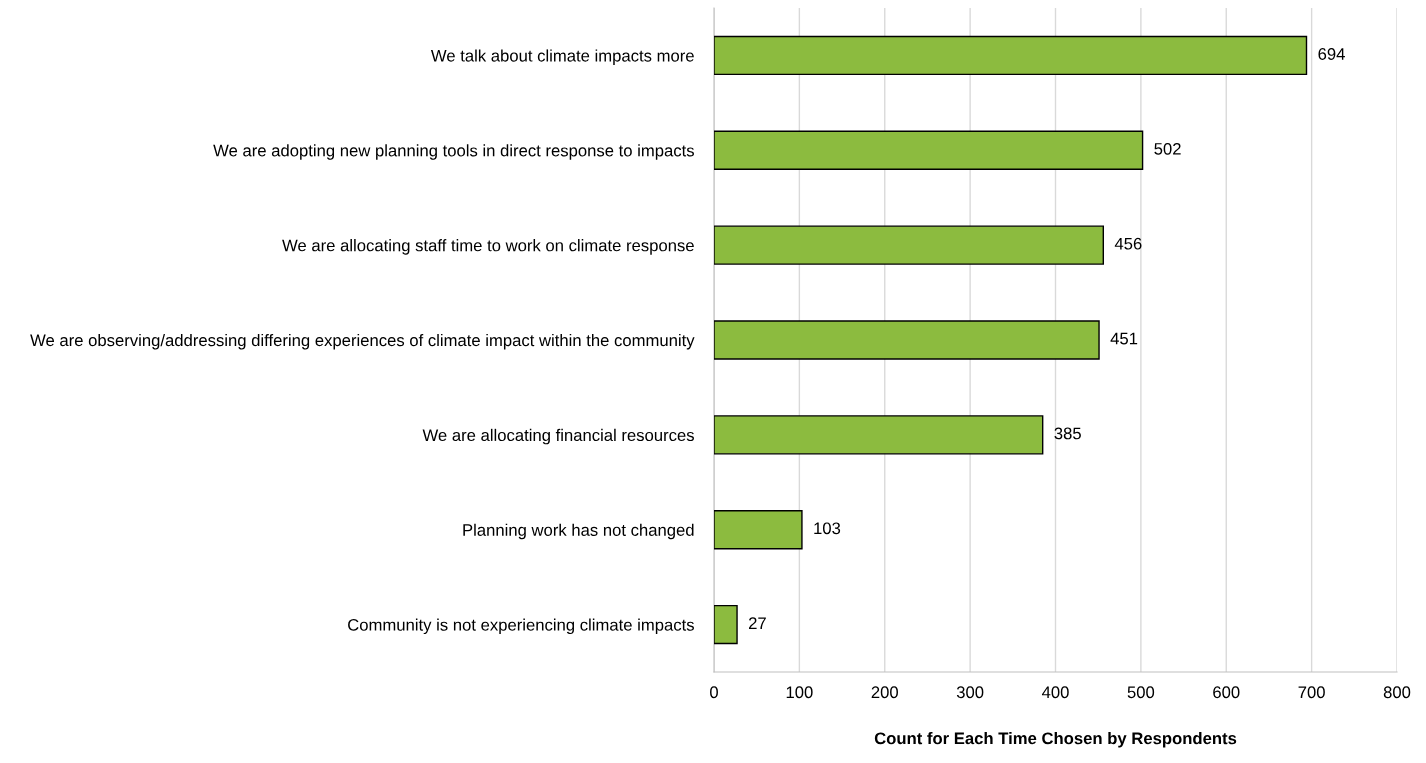 The image size is (1426, 763). I want to click on x-tick-label: 400, so click(1055, 692).